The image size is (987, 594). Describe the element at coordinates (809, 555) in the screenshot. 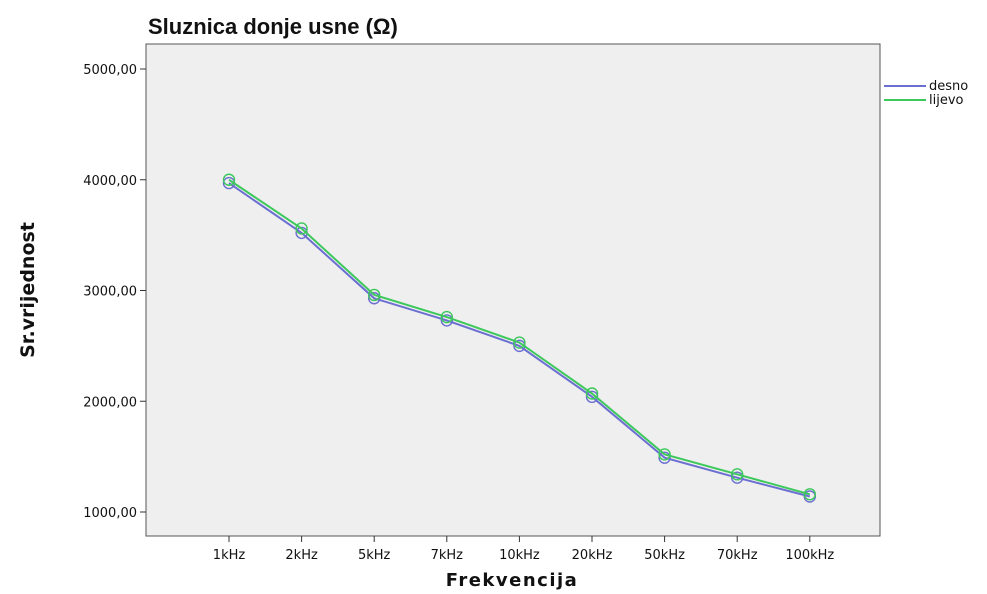

I see `x-tick-label: 100kHz` at that location.